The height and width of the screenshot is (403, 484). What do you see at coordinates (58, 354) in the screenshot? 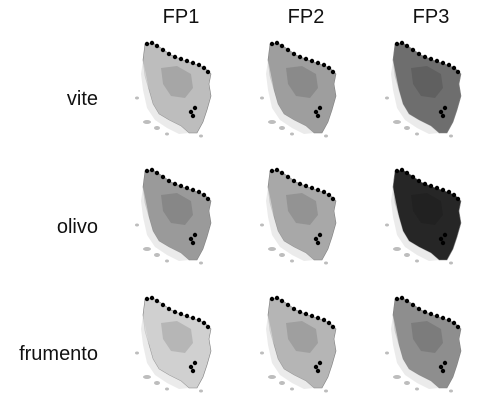
I see `row-label-frumento: frumento` at bounding box center [58, 354].